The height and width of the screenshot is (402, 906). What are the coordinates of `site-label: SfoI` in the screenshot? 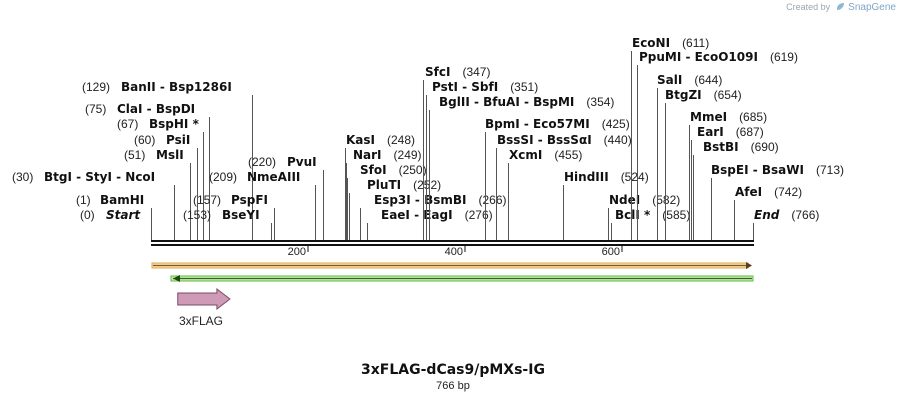 It's located at (373, 170).